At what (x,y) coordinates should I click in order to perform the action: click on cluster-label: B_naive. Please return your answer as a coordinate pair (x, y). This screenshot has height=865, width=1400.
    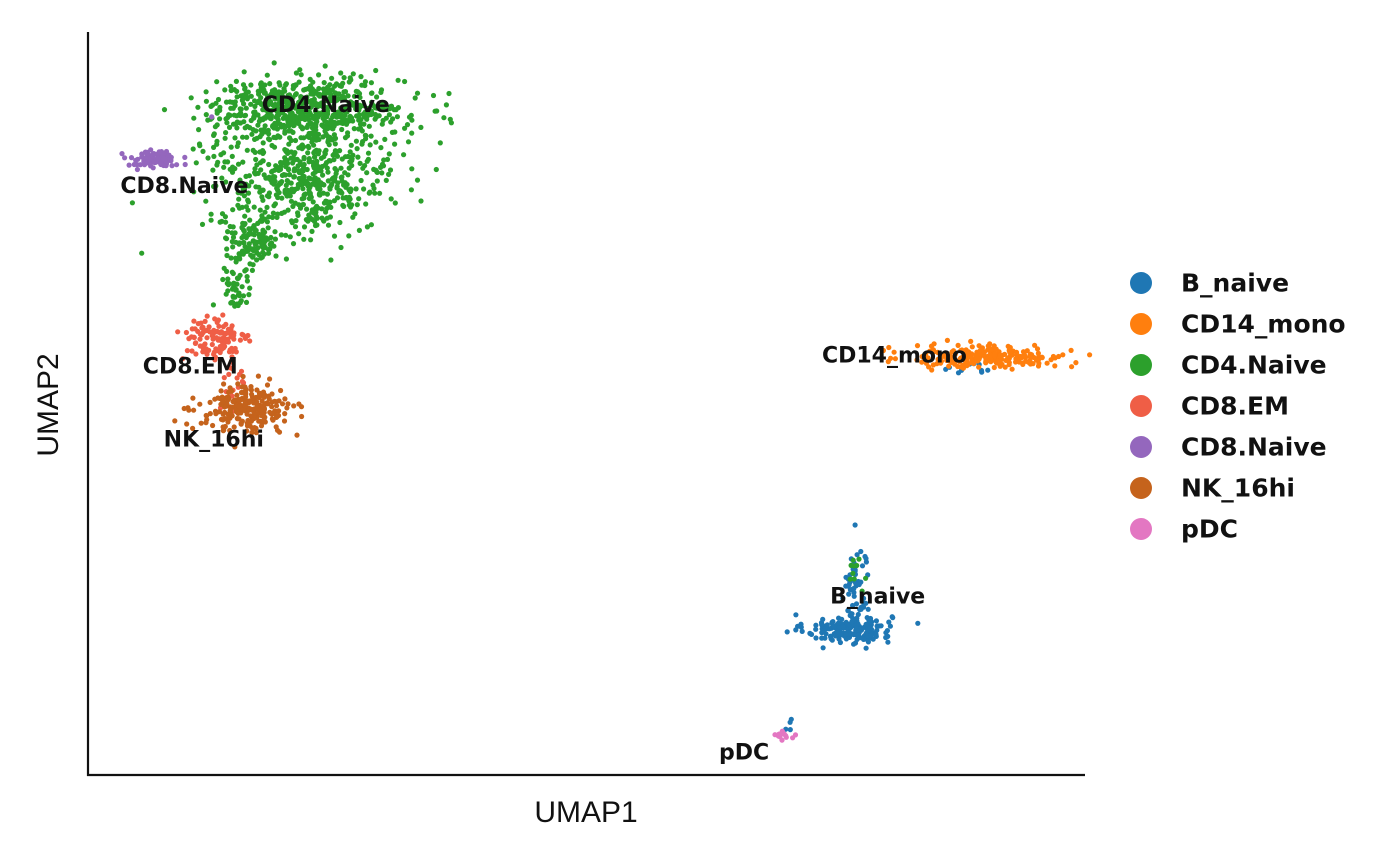
    Looking at the image, I should click on (877, 597).